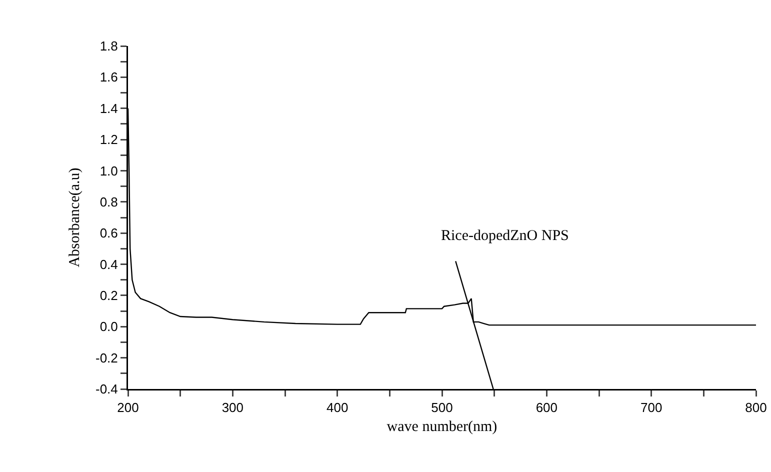 The height and width of the screenshot is (472, 771). Describe the element at coordinates (547, 408) in the screenshot. I see `x-tick-label: 600` at that location.